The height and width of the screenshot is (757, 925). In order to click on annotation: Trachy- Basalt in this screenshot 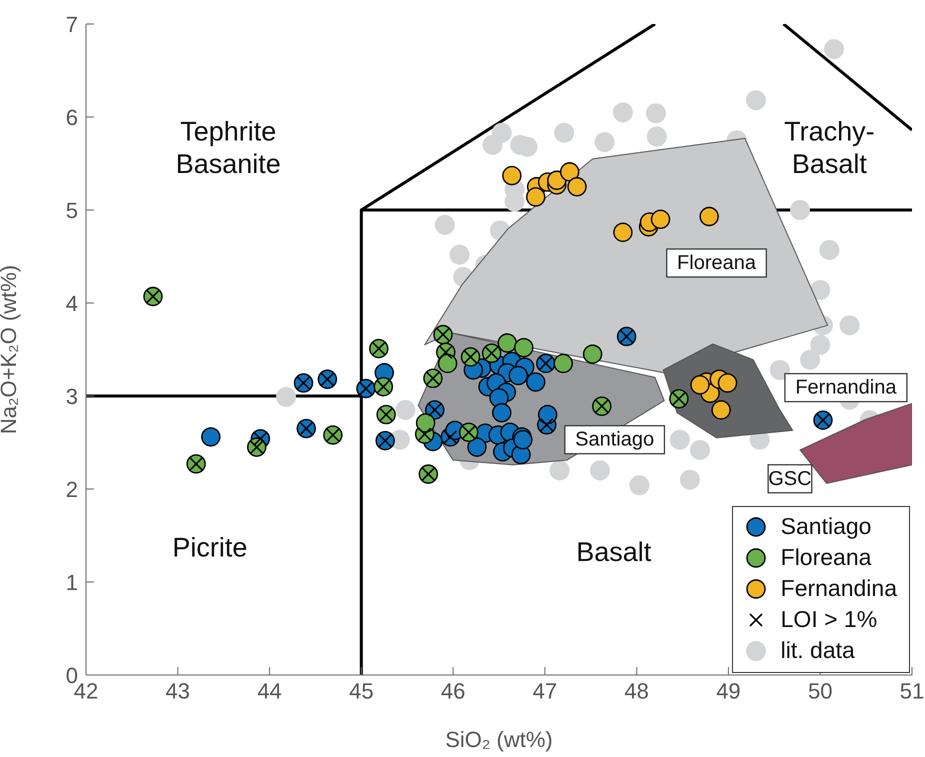, I will do `click(829, 147)`.